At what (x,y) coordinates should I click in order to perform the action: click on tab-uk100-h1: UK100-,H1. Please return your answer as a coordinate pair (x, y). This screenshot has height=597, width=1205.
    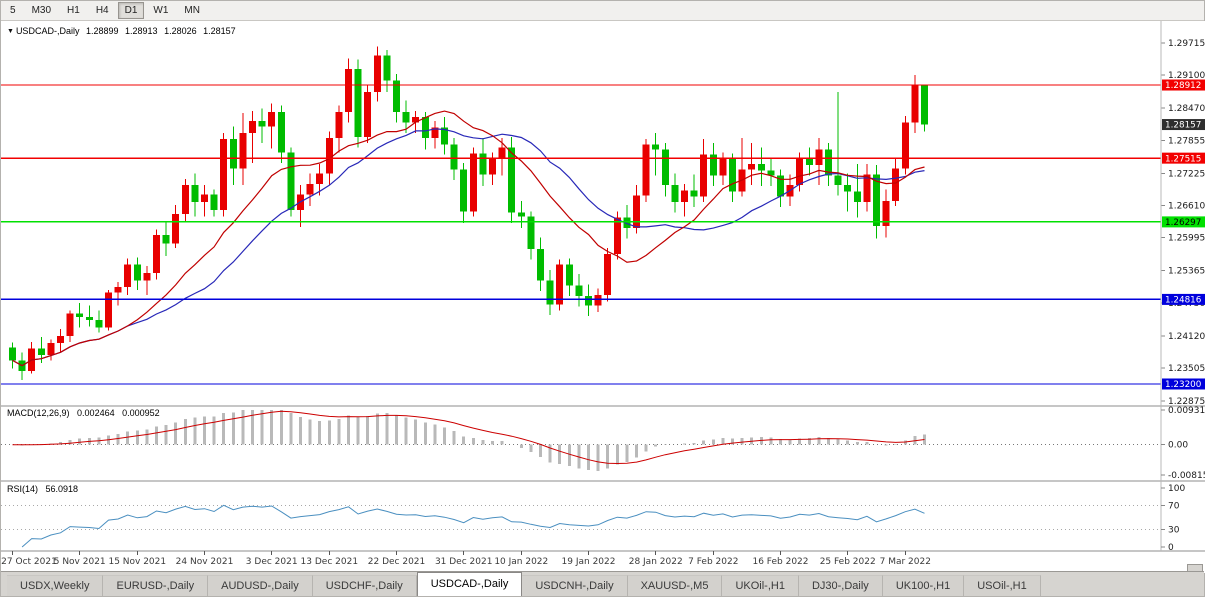
    Looking at the image, I should click on (923, 585).